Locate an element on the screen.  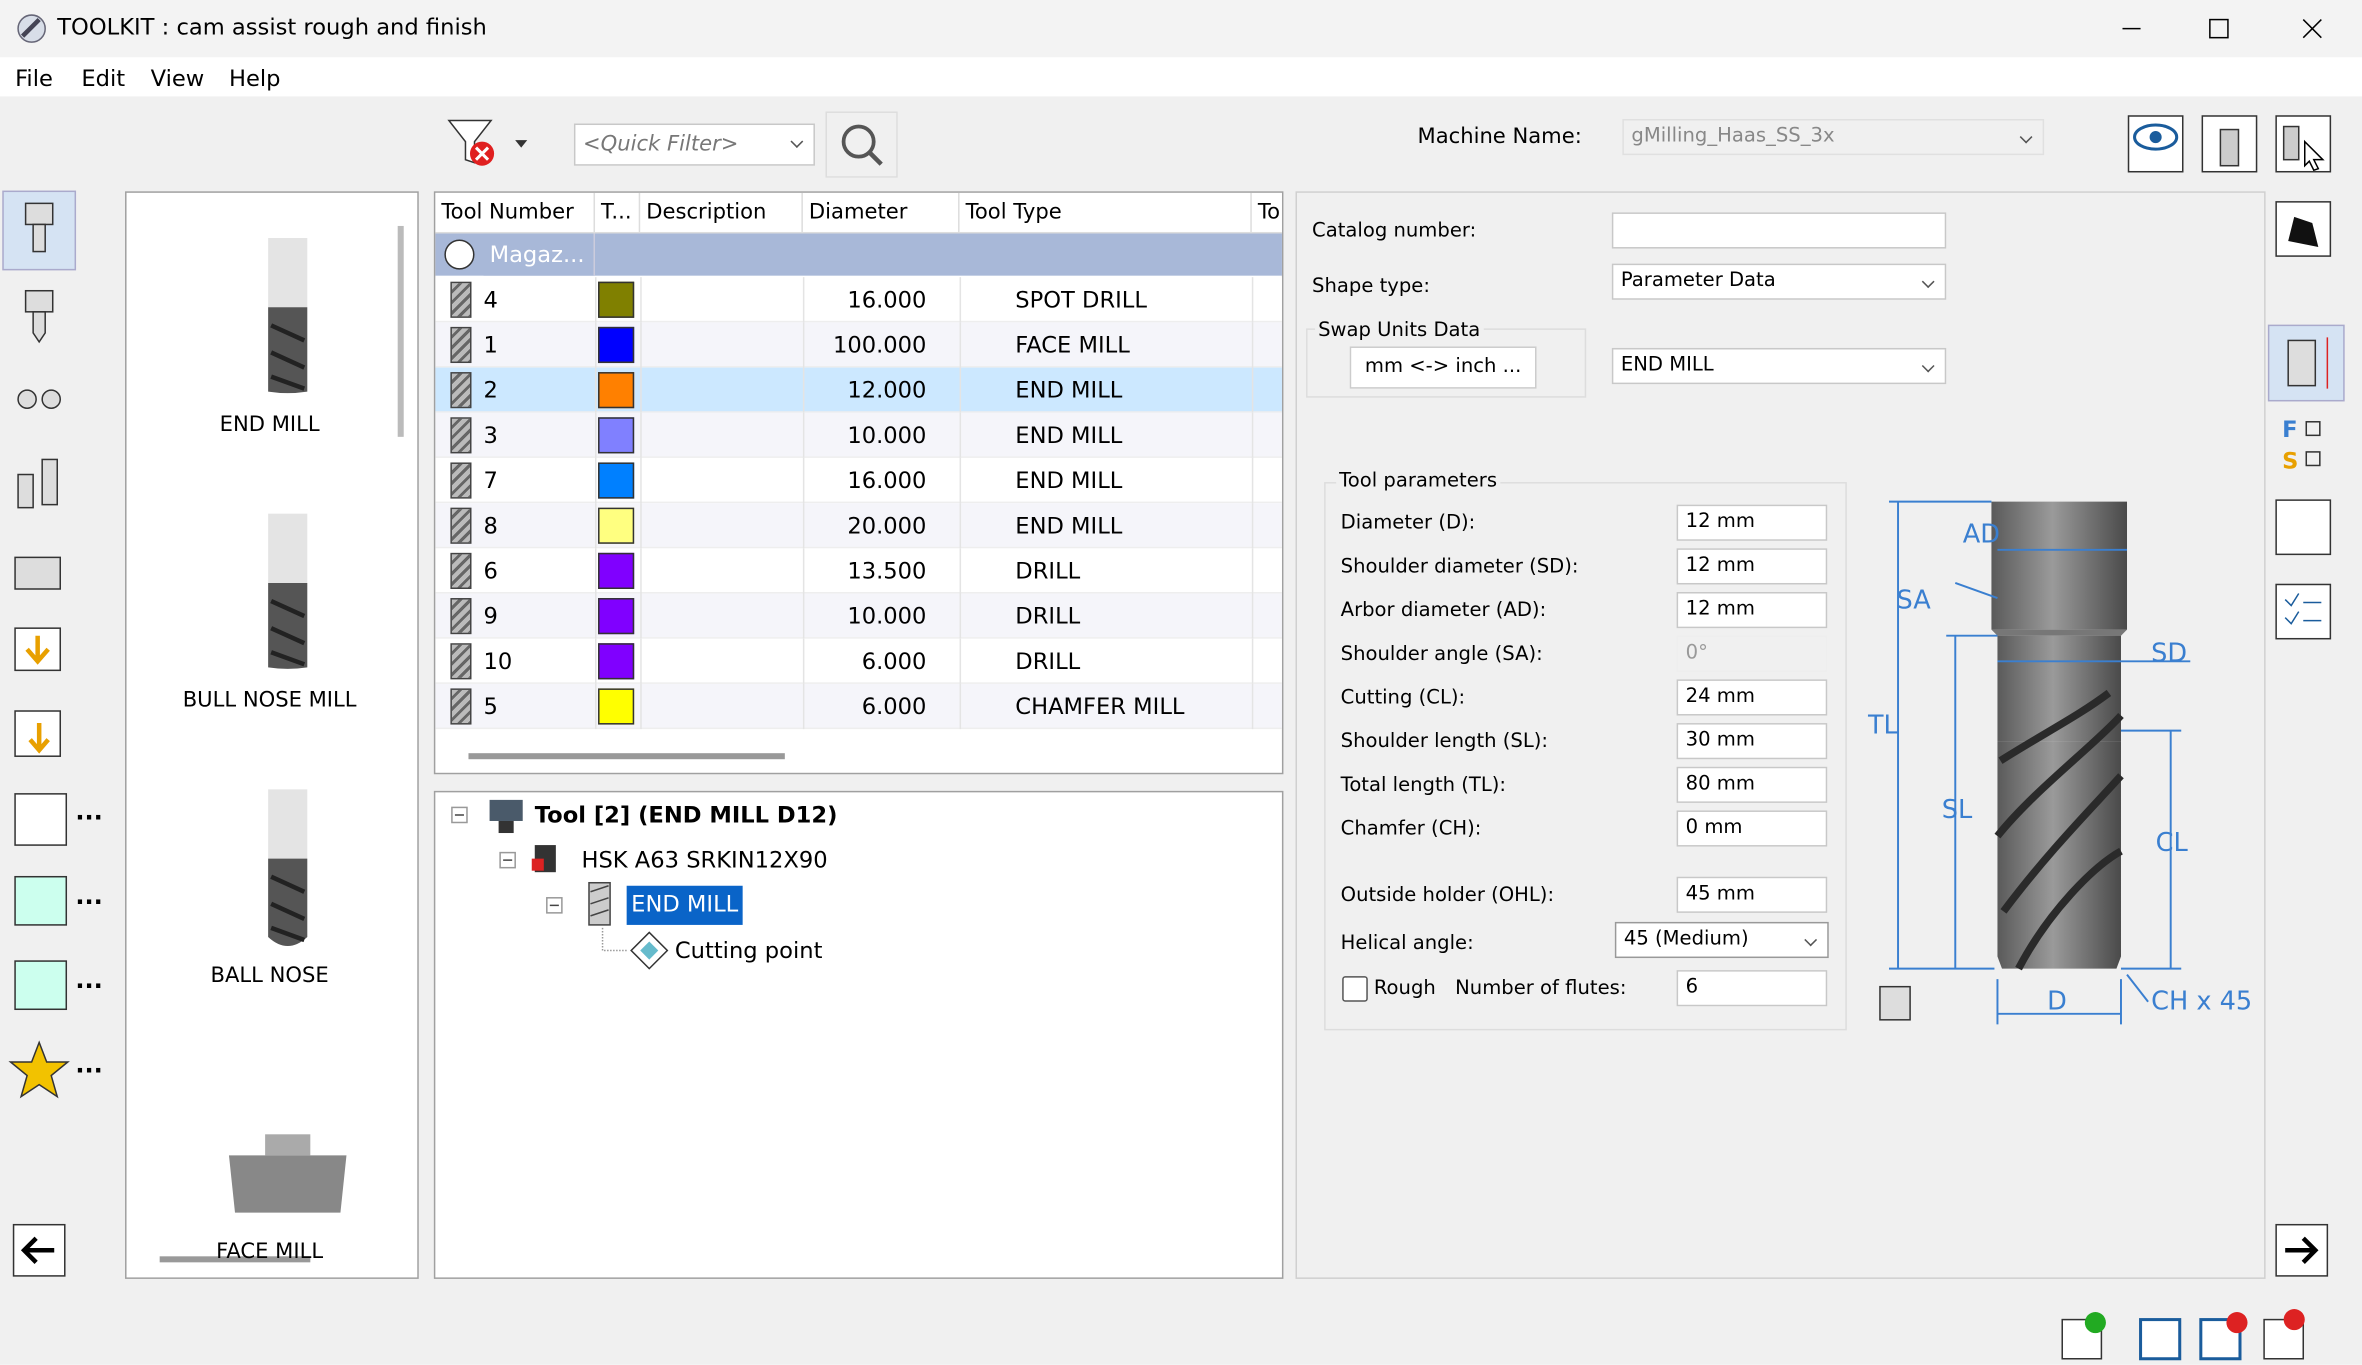
tool-kind-select: END MILL is located at coordinates (1779, 366).